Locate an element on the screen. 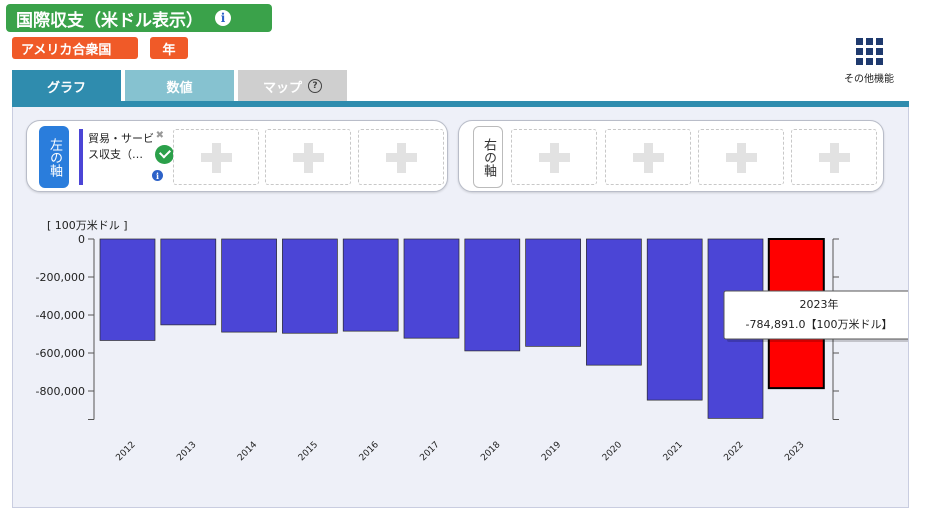  x-tick-label: 2022 is located at coordinates (733, 451).